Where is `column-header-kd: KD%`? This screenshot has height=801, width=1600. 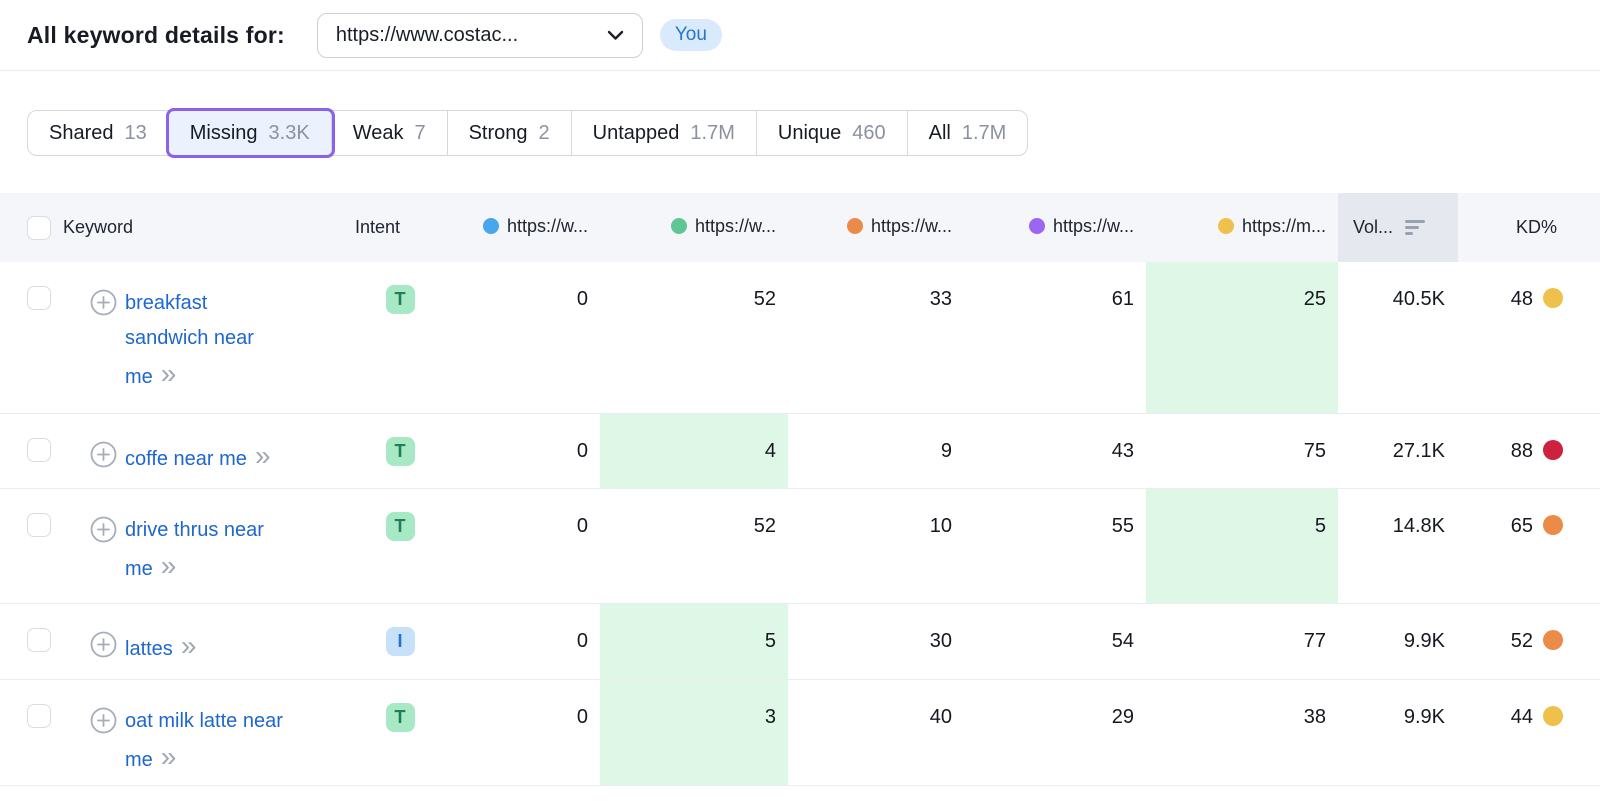
column-header-kd: KD% is located at coordinates (1536, 227).